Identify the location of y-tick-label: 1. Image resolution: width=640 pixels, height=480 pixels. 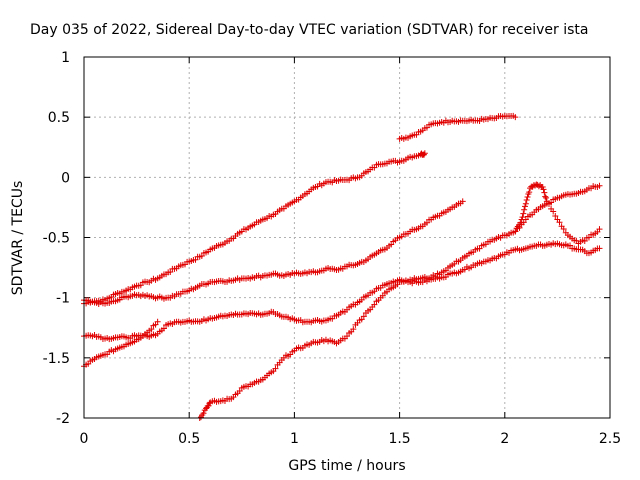
(65, 58).